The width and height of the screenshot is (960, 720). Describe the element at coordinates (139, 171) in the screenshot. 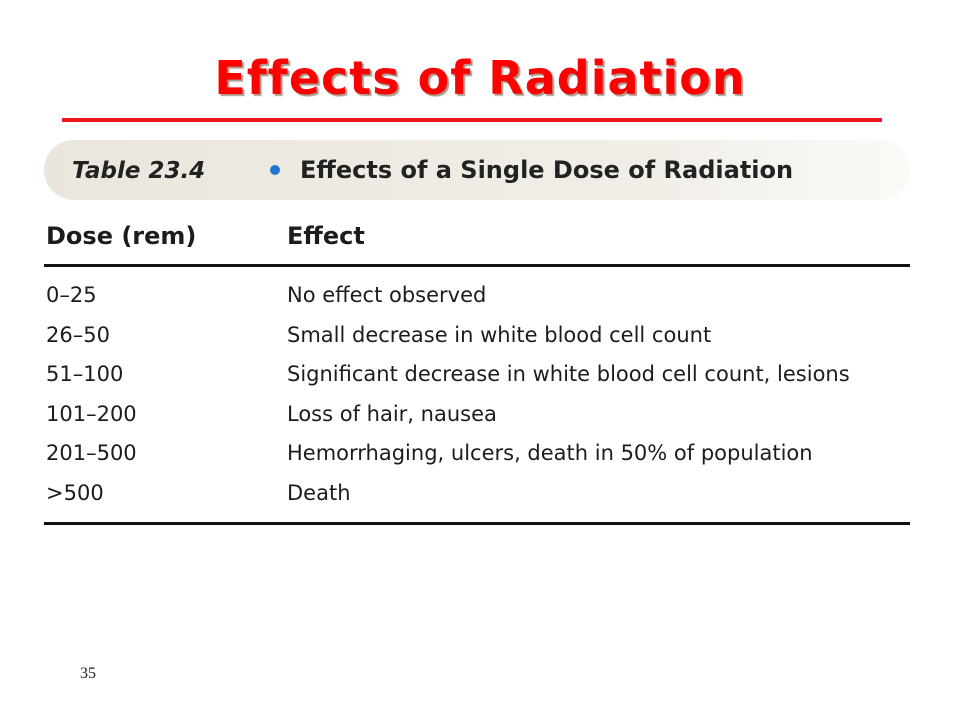

I see `table-number: Table 23.4` at that location.